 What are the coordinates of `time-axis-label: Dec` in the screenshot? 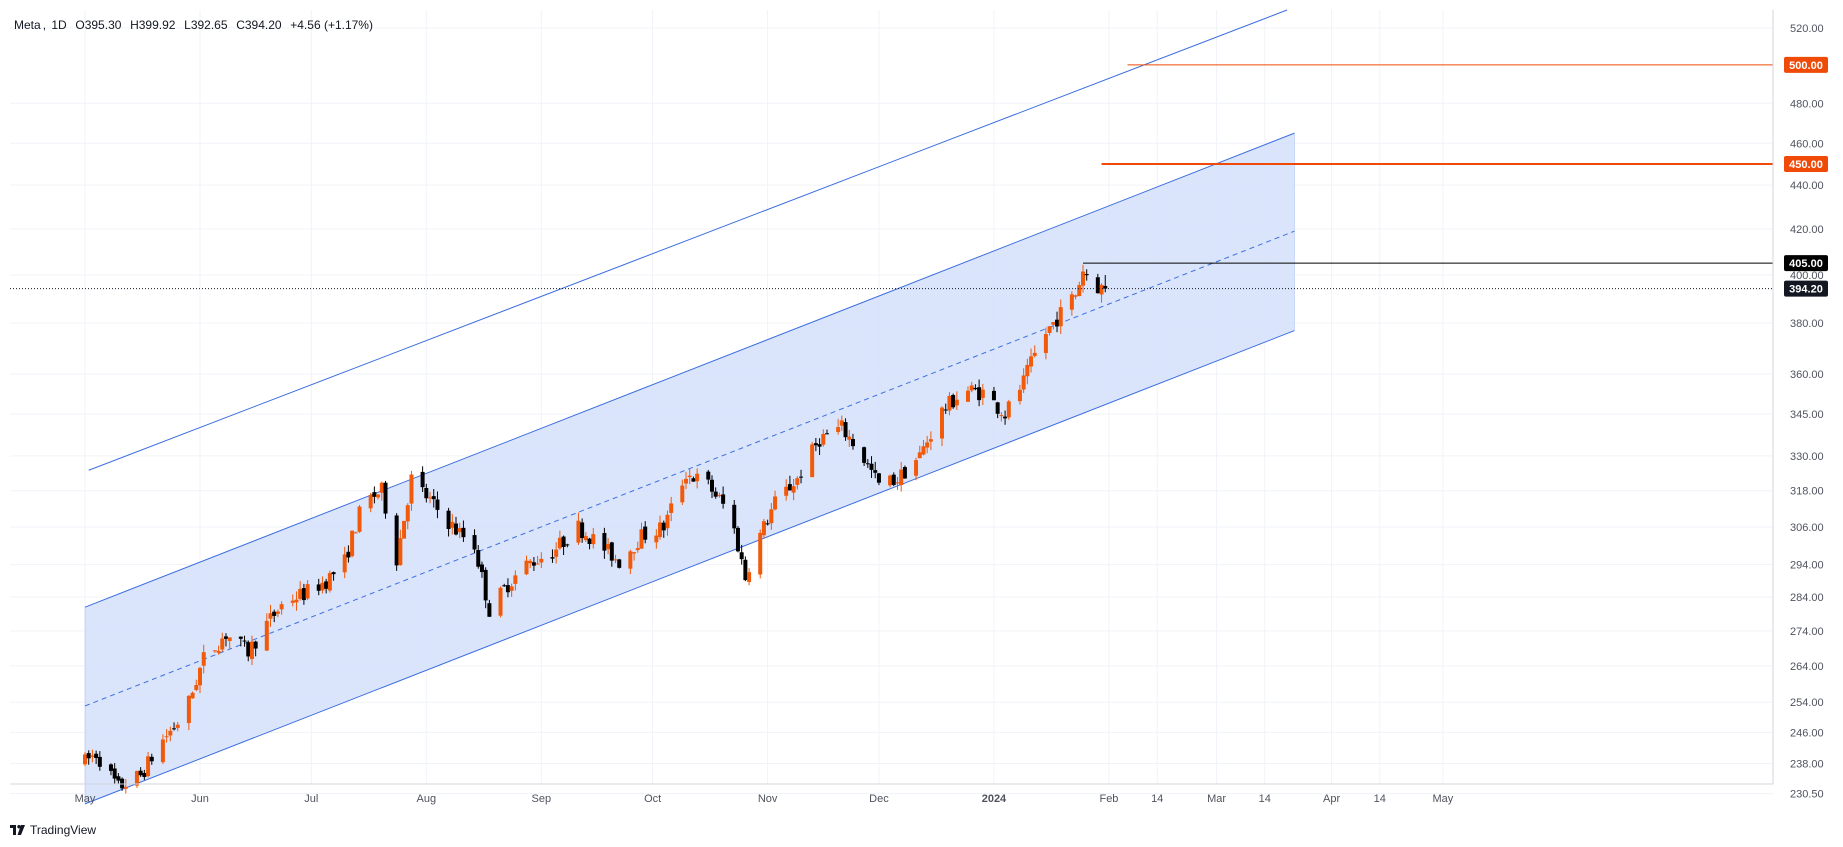 It's located at (879, 799).